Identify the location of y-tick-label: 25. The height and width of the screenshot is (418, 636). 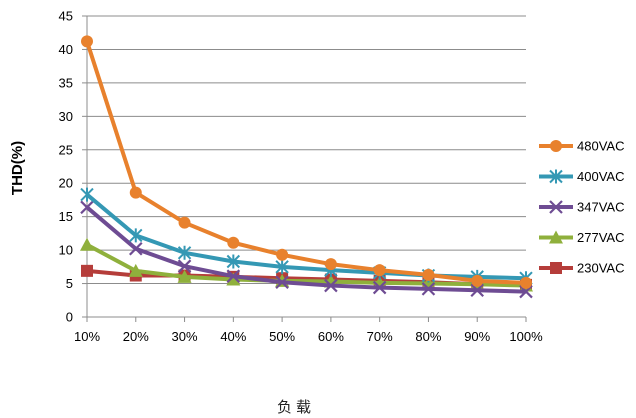
(66, 149).